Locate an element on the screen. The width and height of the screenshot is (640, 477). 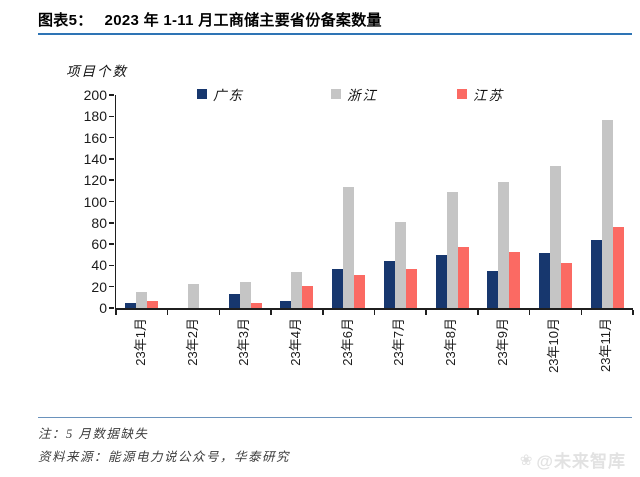
legend-label: 浙江 is located at coordinates (362, 95).